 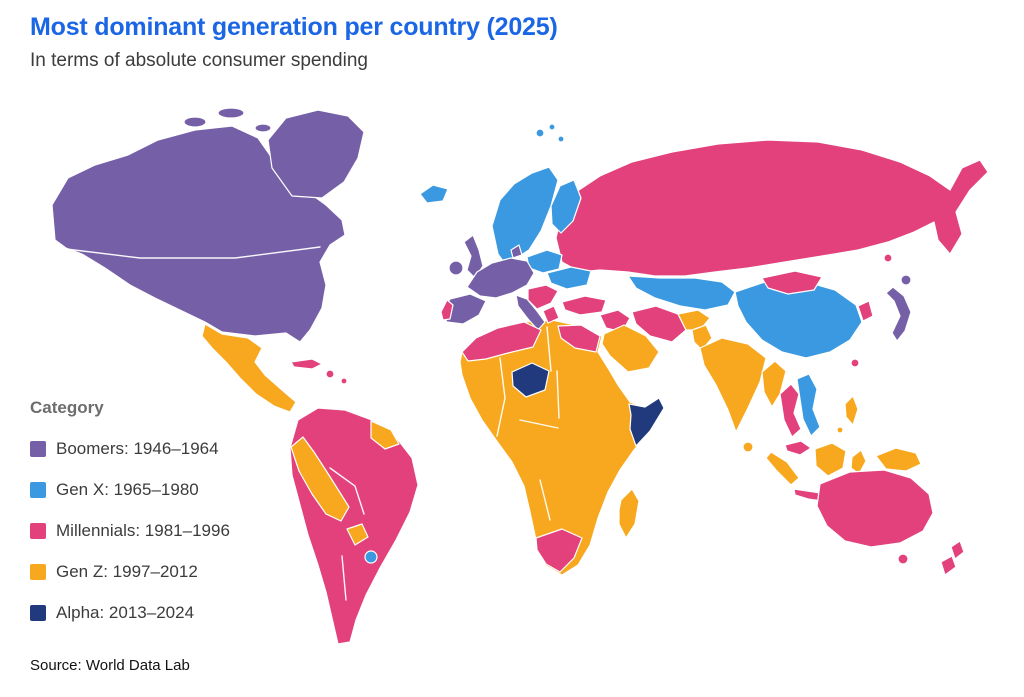 What do you see at coordinates (948, 565) in the screenshot?
I see `region-new-zealand-south` at bounding box center [948, 565].